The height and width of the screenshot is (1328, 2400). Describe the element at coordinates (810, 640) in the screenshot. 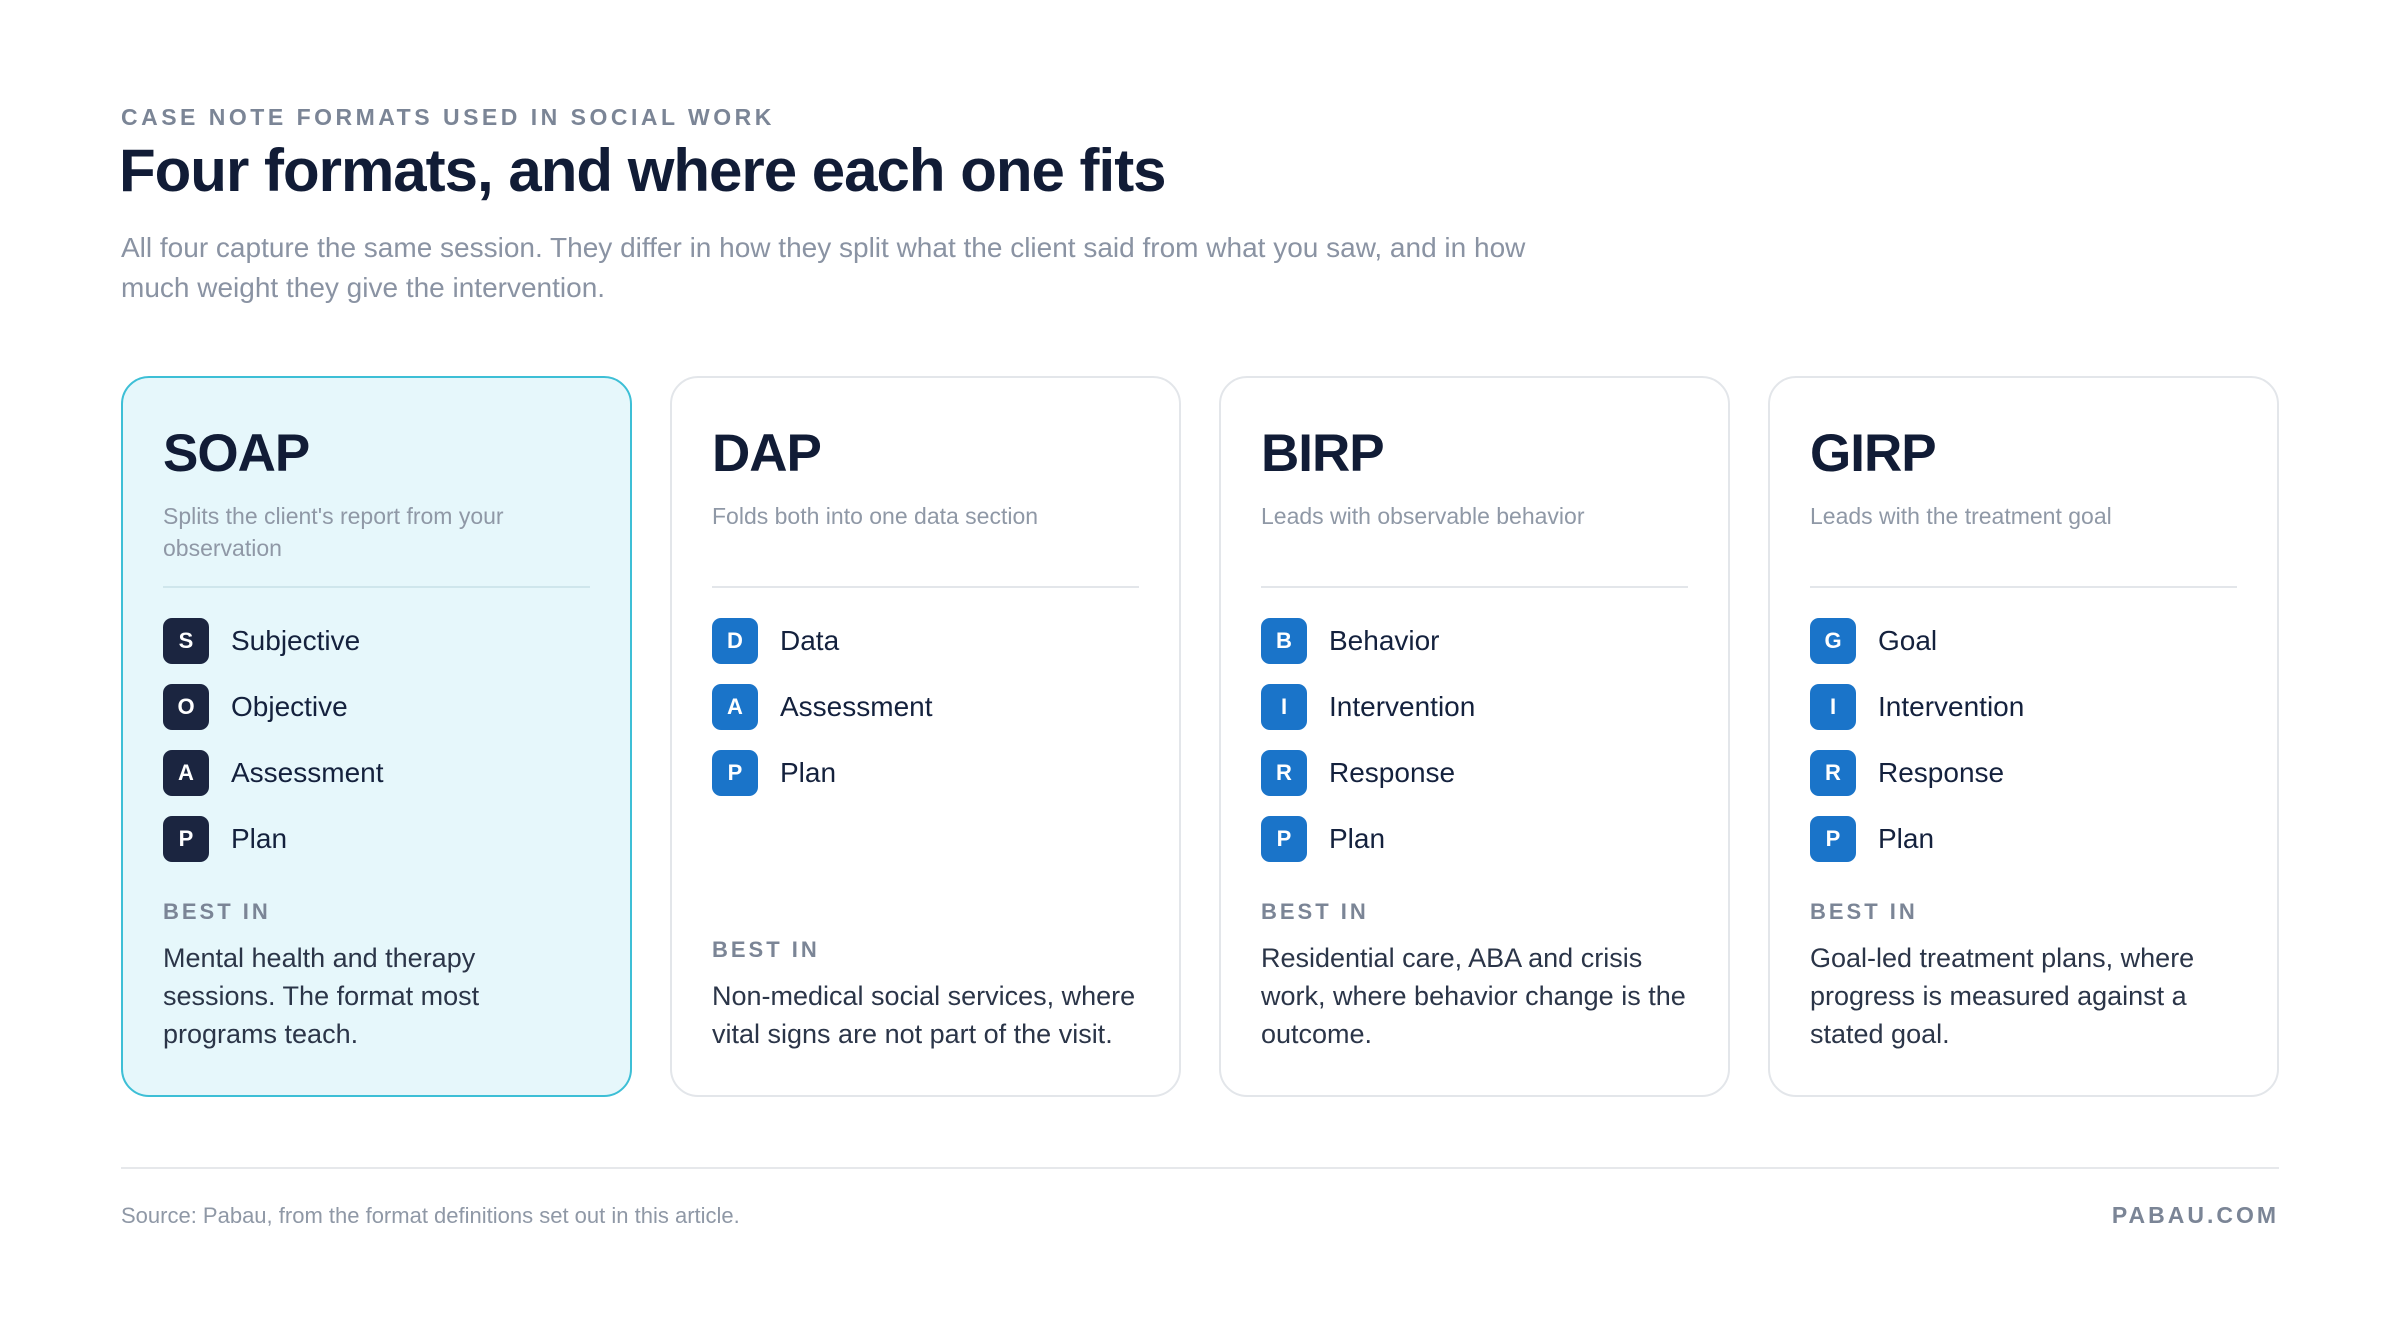

I see `section-label: Data` at that location.